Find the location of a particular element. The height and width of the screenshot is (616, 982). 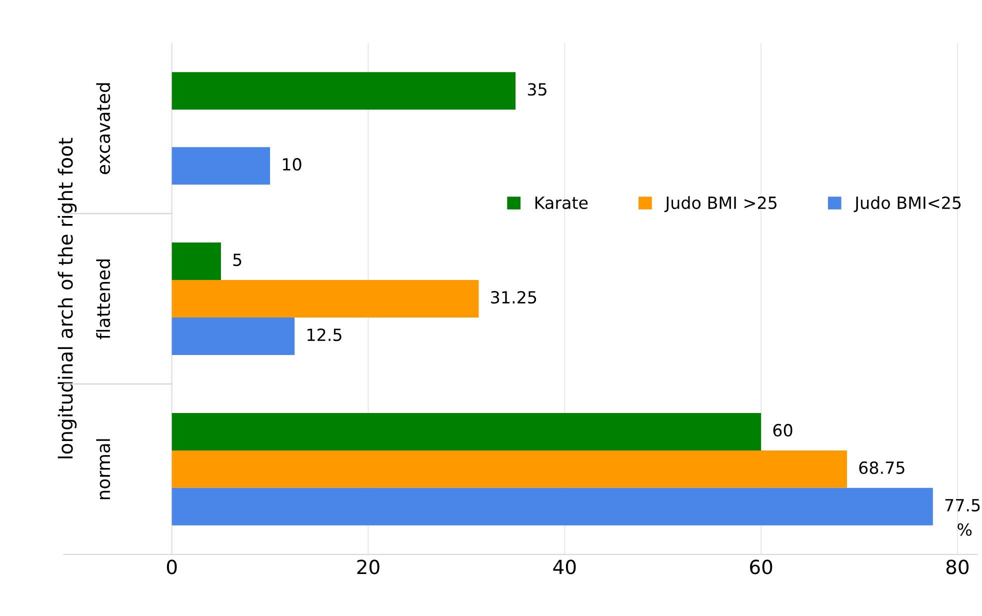

y-tick-label: normal is located at coordinates (103, 469).